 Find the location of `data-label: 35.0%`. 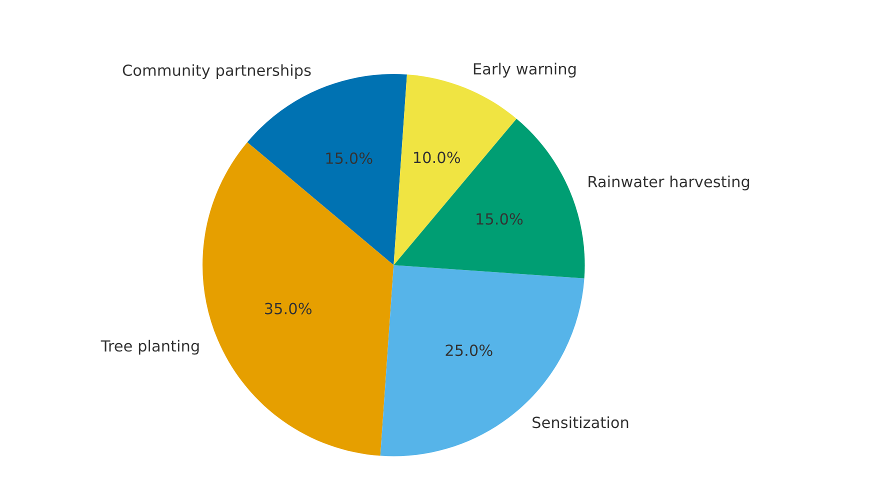

data-label: 35.0% is located at coordinates (288, 308).